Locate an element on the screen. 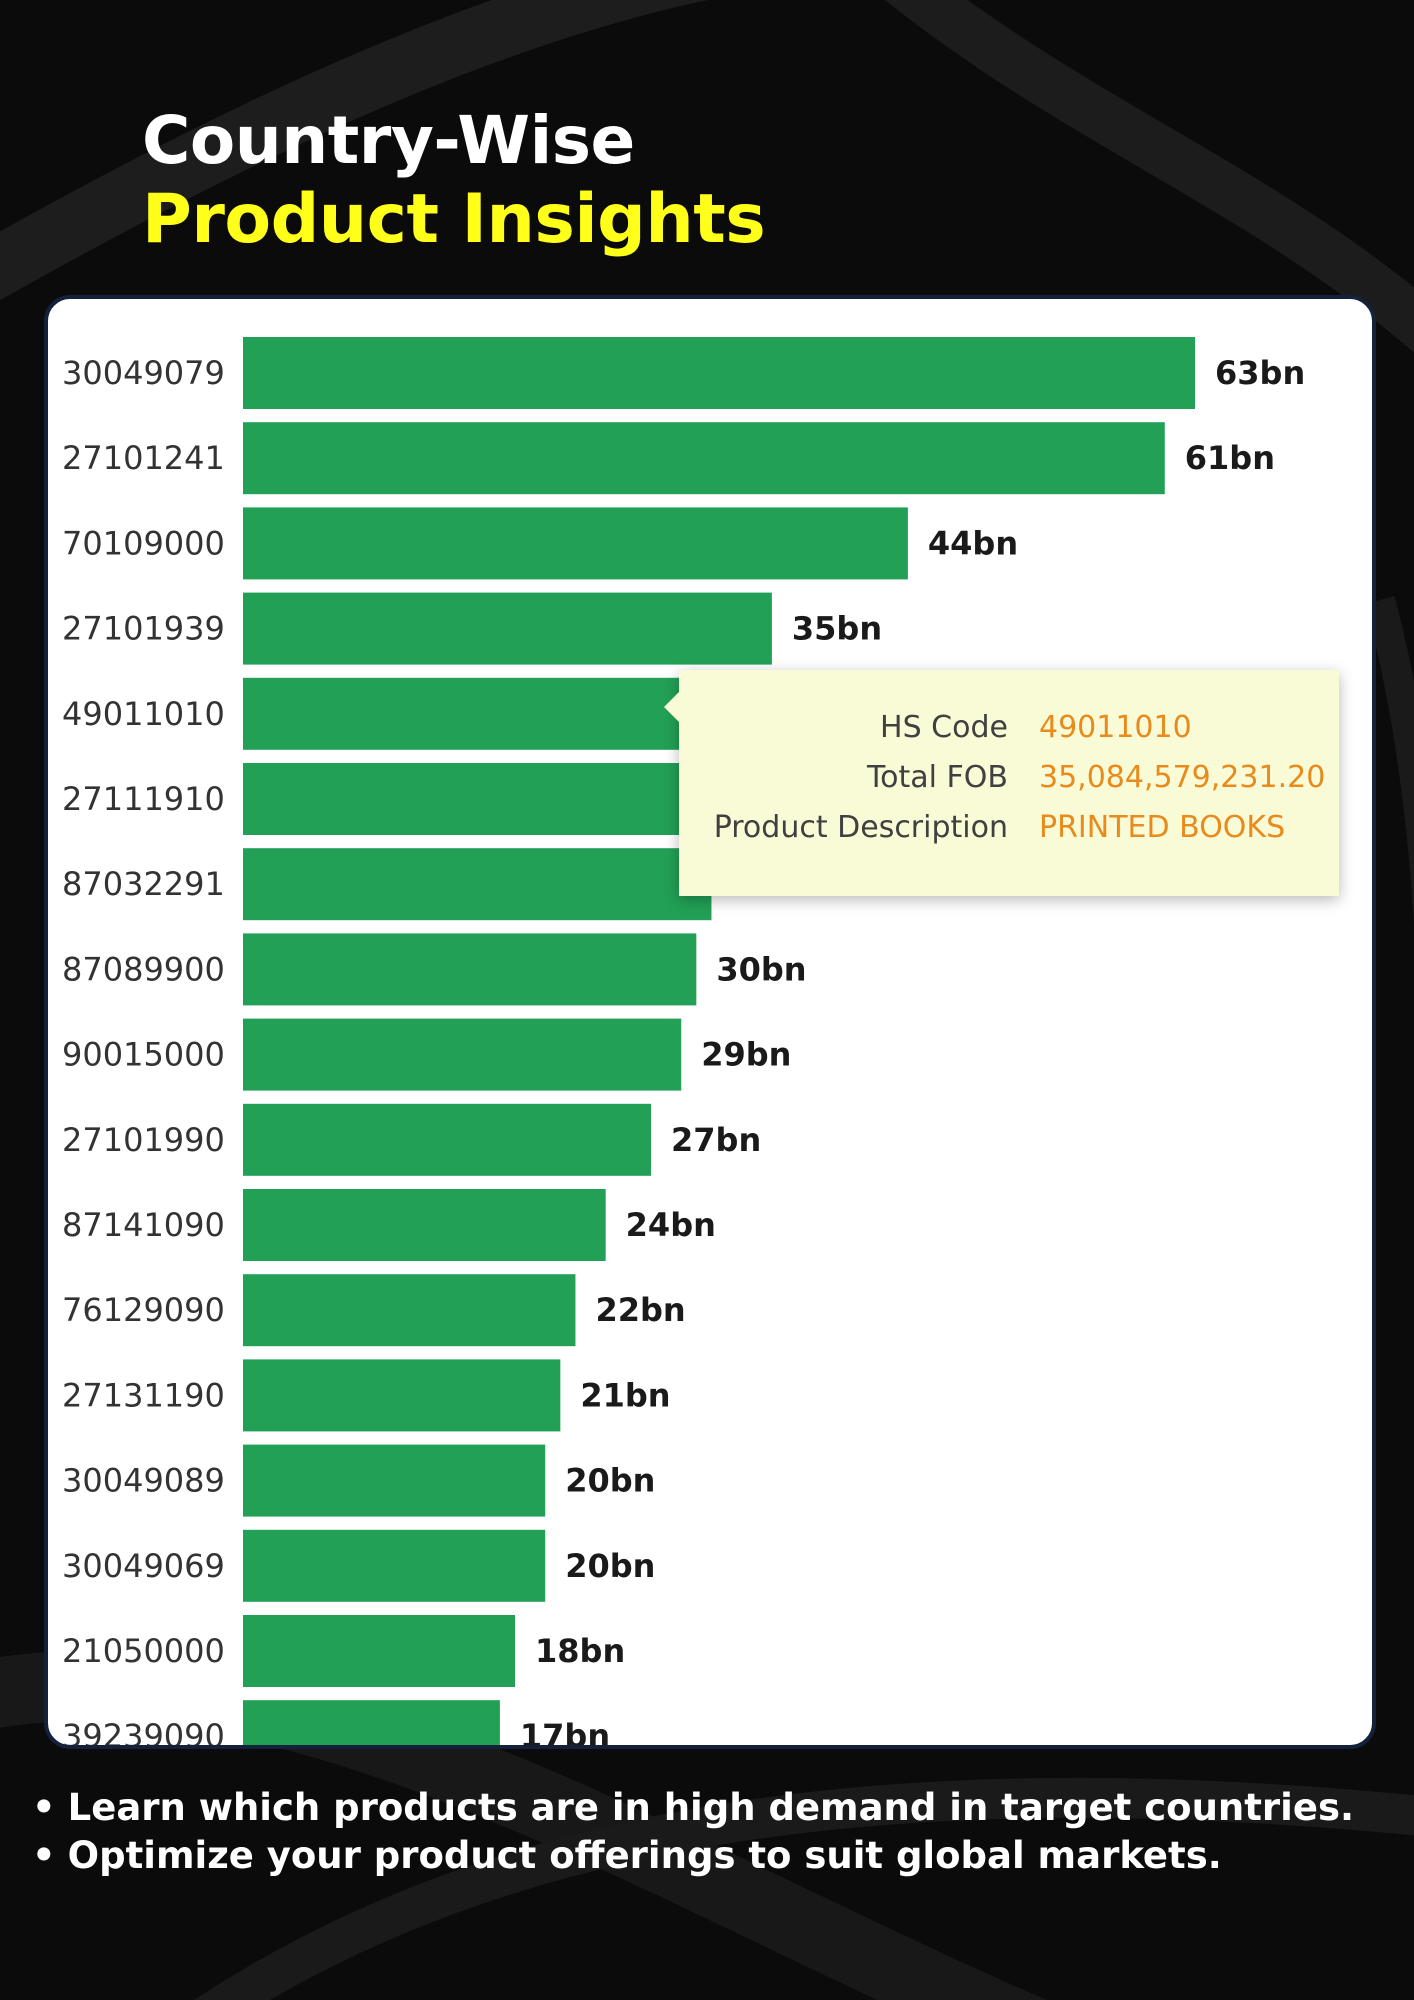 This screenshot has width=1414, height=2000. tooltip-value: 49011010 is located at coordinates (1115, 727).